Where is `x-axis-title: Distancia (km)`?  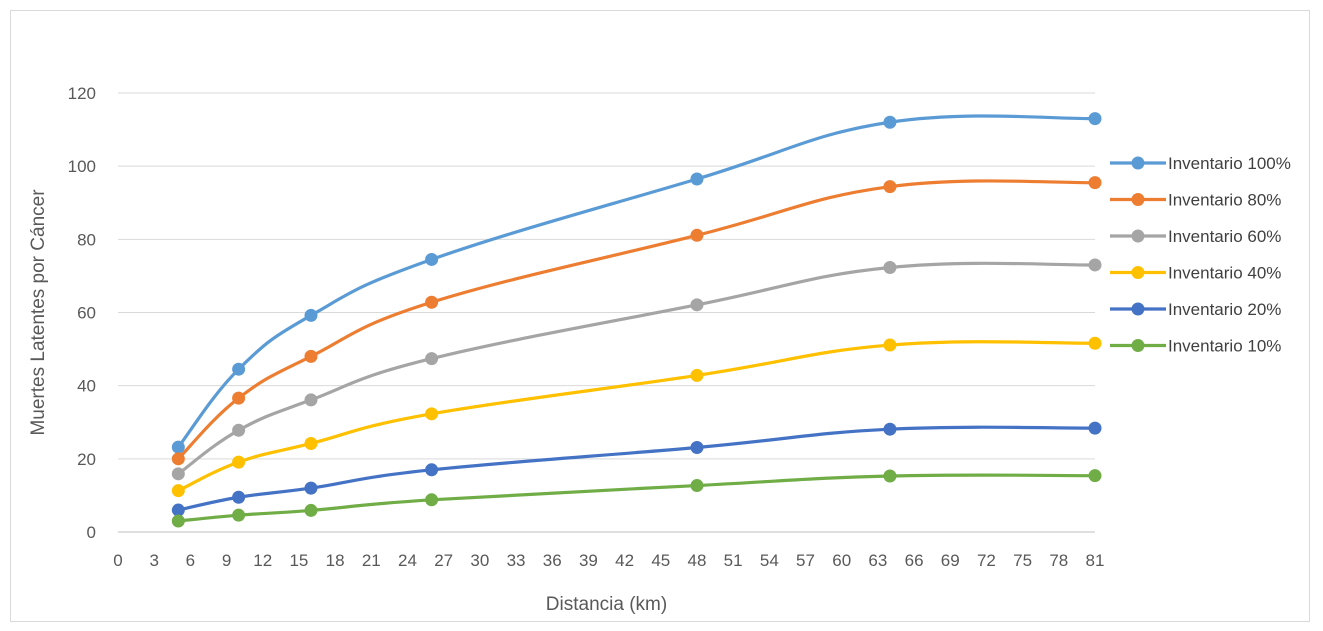
x-axis-title: Distancia (km) is located at coordinates (606, 604).